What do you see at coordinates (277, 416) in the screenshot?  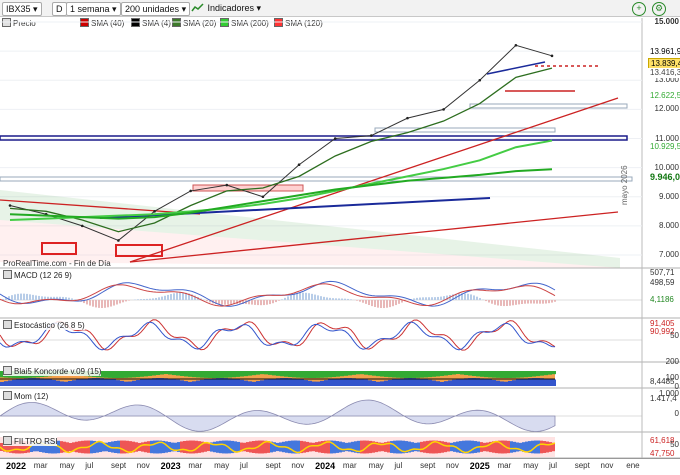 I see `momentum-area` at bounding box center [277, 416].